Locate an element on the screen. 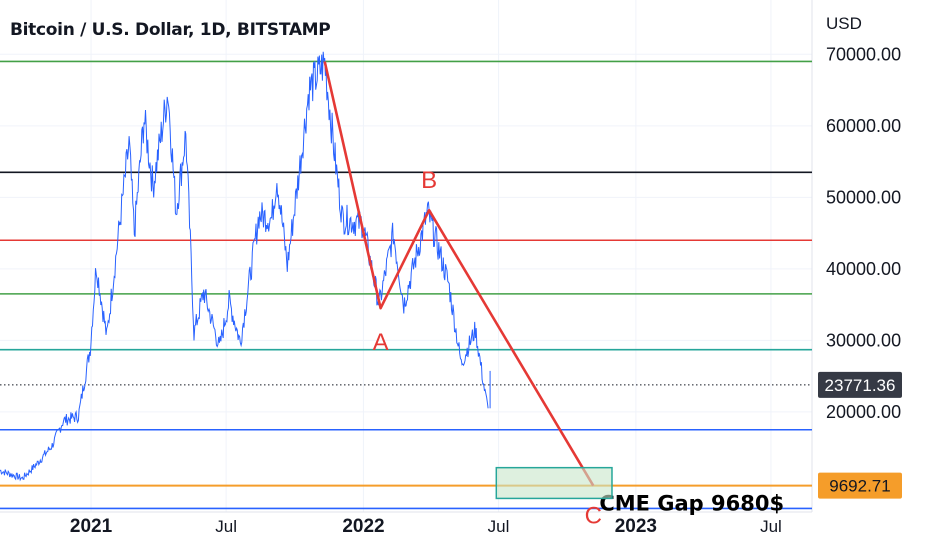 The height and width of the screenshot is (550, 932). y-tick-label: 60000.00 is located at coordinates (863, 126).